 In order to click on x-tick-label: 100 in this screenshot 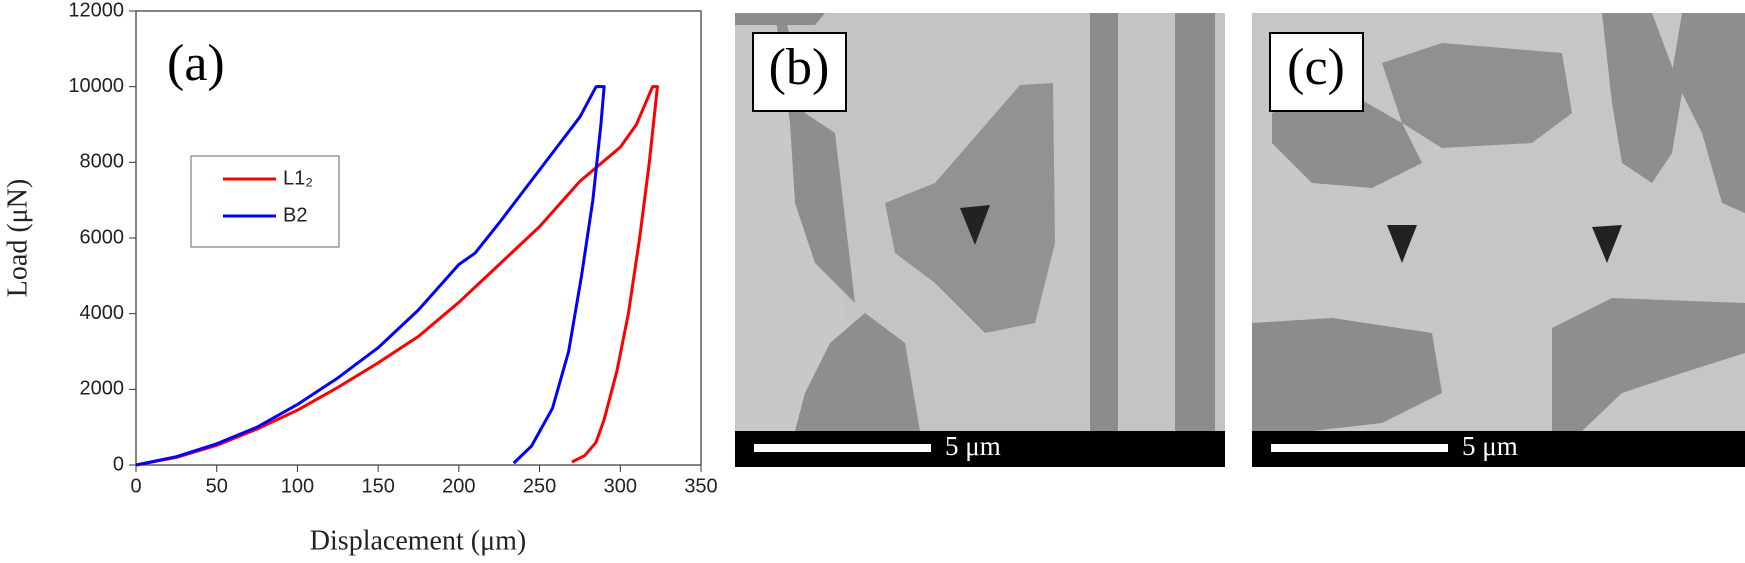, I will do `click(297, 486)`.